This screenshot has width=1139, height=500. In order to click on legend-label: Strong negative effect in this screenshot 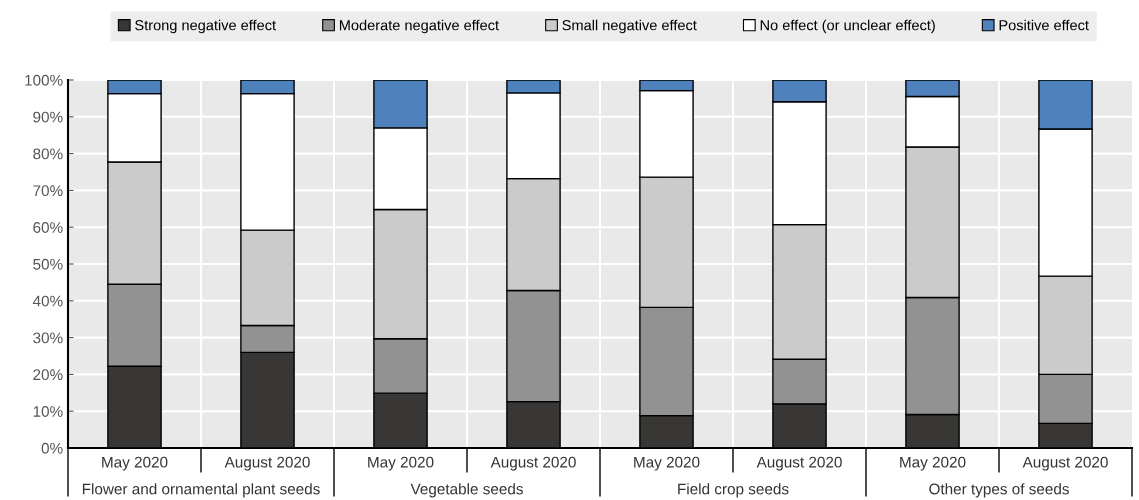, I will do `click(205, 26)`.